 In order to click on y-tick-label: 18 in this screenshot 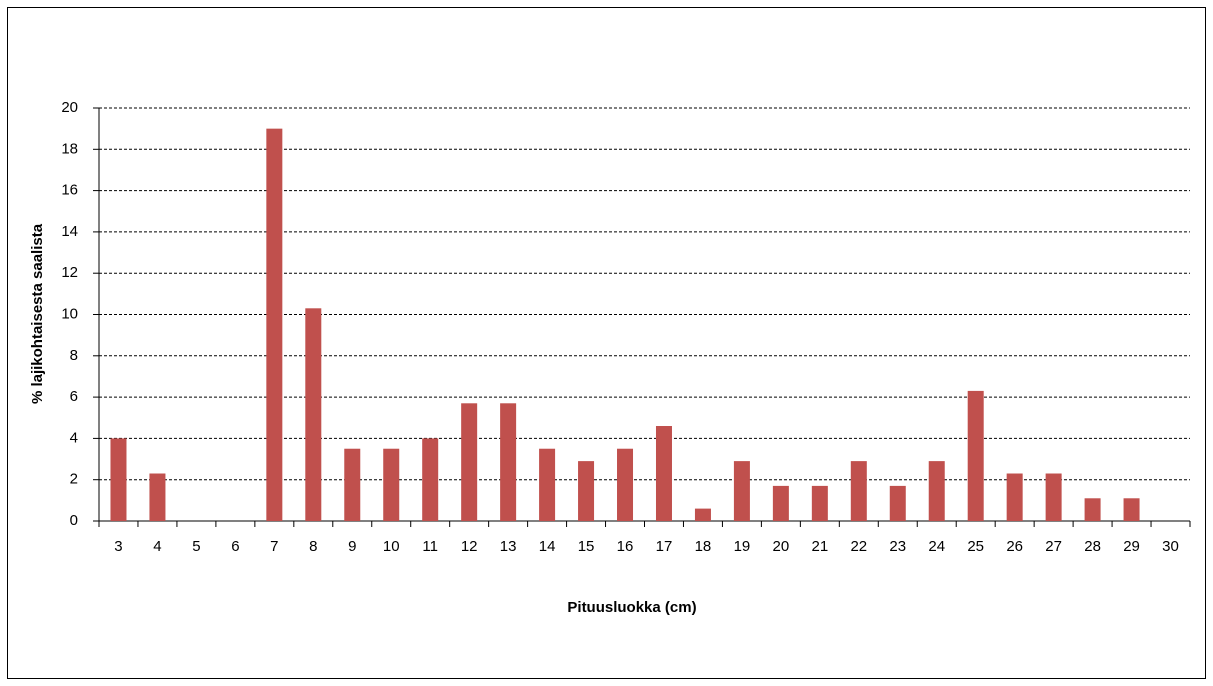, I will do `click(69, 148)`.